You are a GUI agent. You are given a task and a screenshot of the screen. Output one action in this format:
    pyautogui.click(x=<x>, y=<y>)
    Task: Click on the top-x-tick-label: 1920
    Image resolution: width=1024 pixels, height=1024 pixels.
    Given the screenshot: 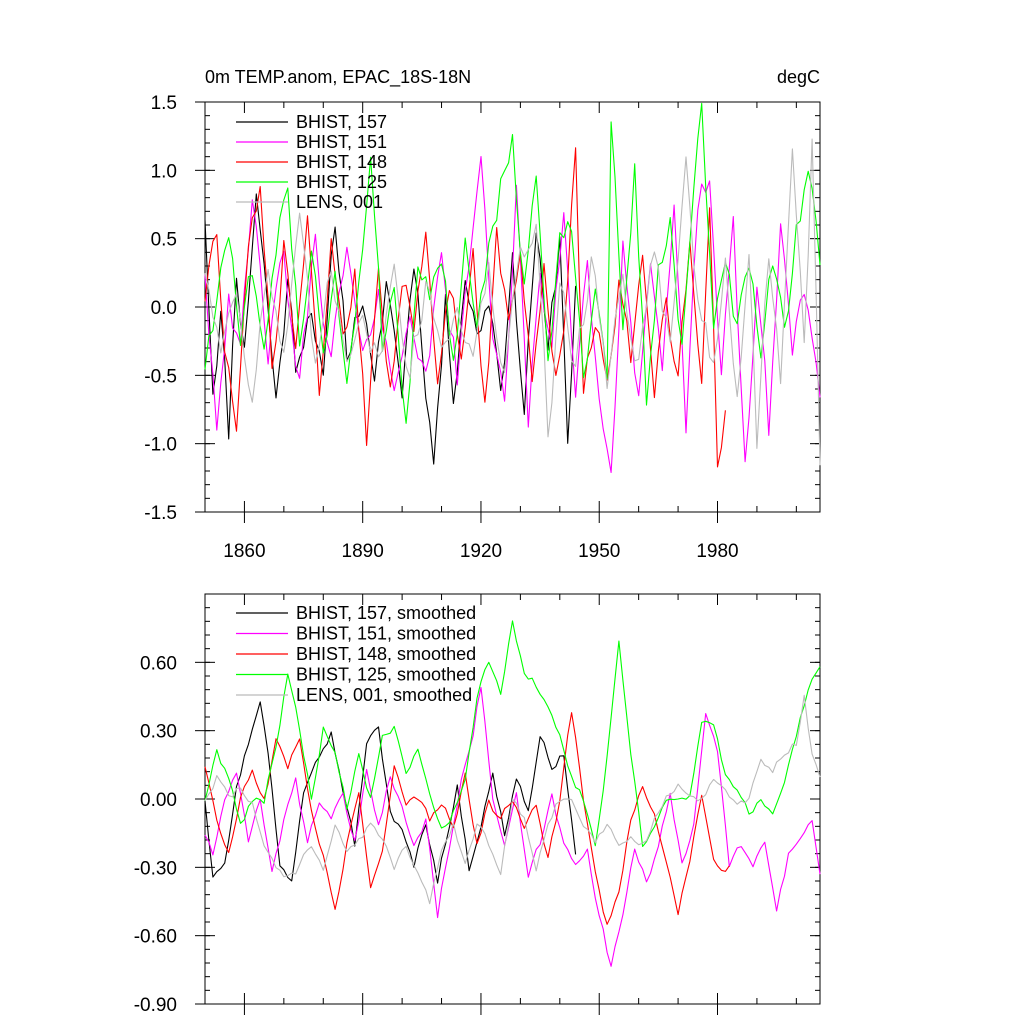 What is the action you would take?
    pyautogui.click(x=481, y=551)
    